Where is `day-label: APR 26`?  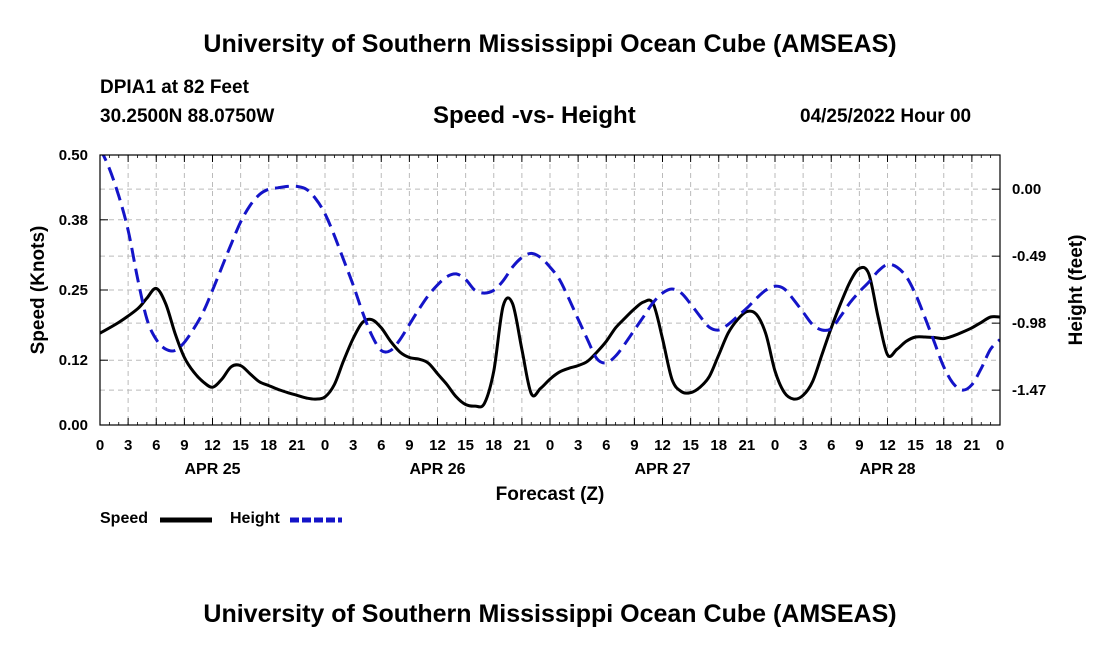 day-label: APR 26 is located at coordinates (437, 469).